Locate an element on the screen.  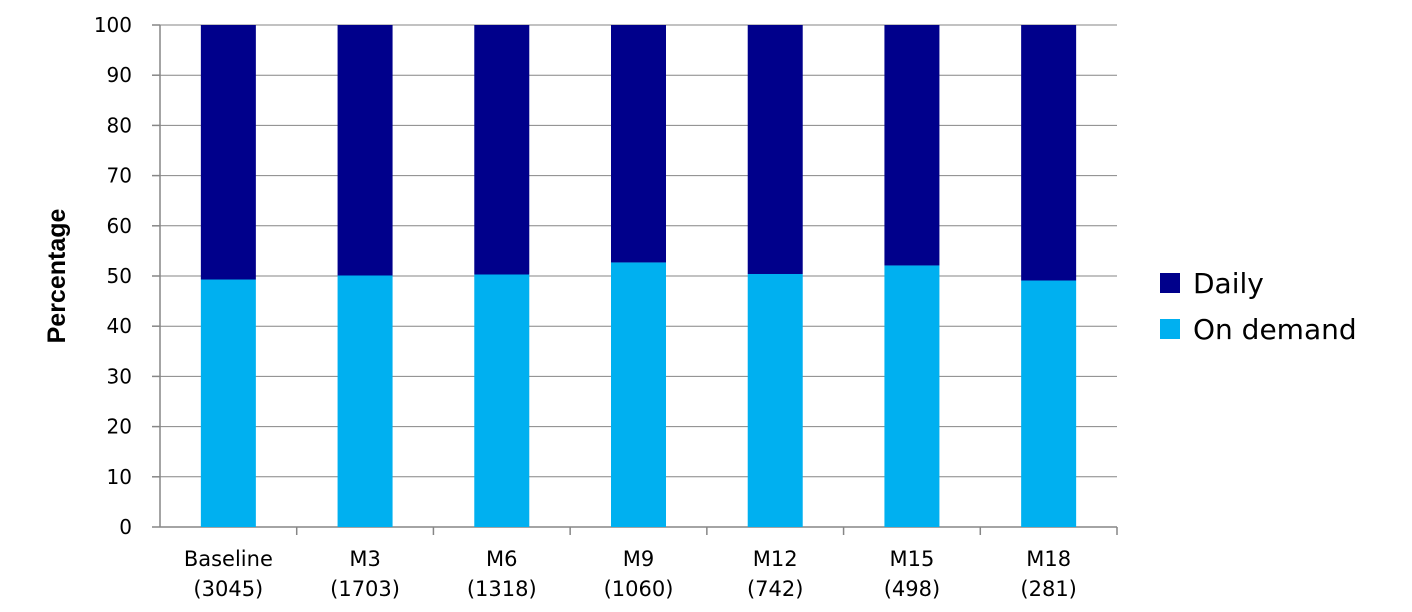
x-tick-label: (3045) is located at coordinates (228, 589).